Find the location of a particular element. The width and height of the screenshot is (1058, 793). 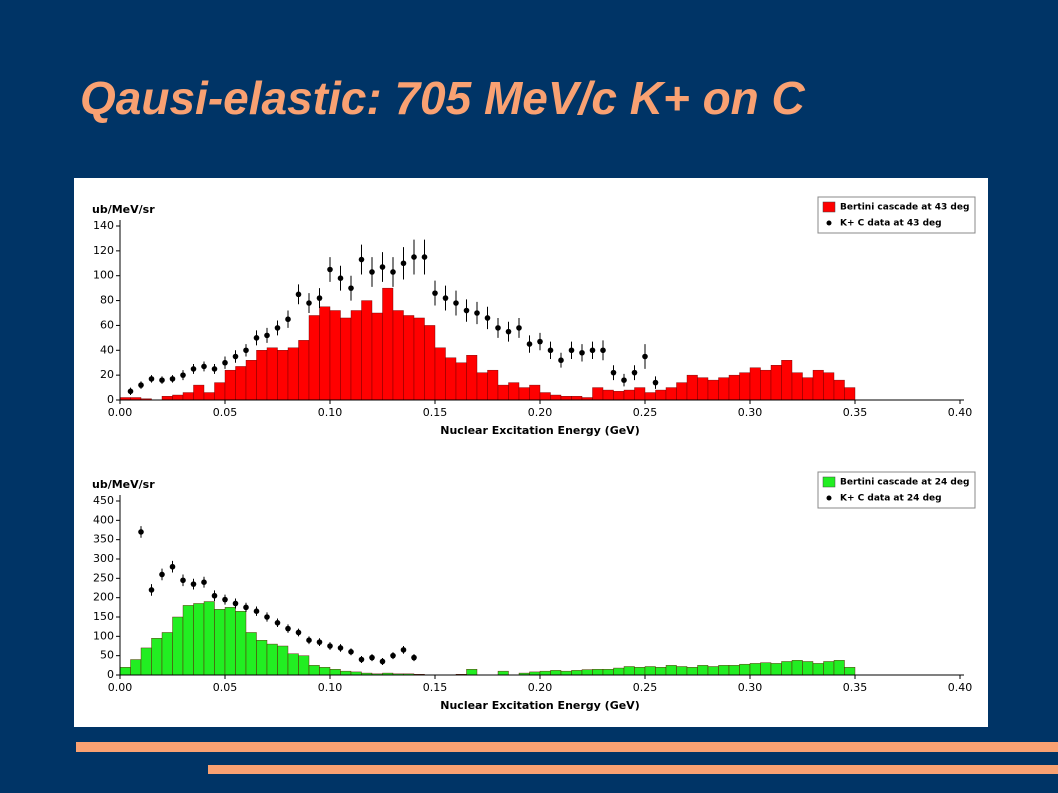

y-tick-label: 120 is located at coordinates (103, 250).